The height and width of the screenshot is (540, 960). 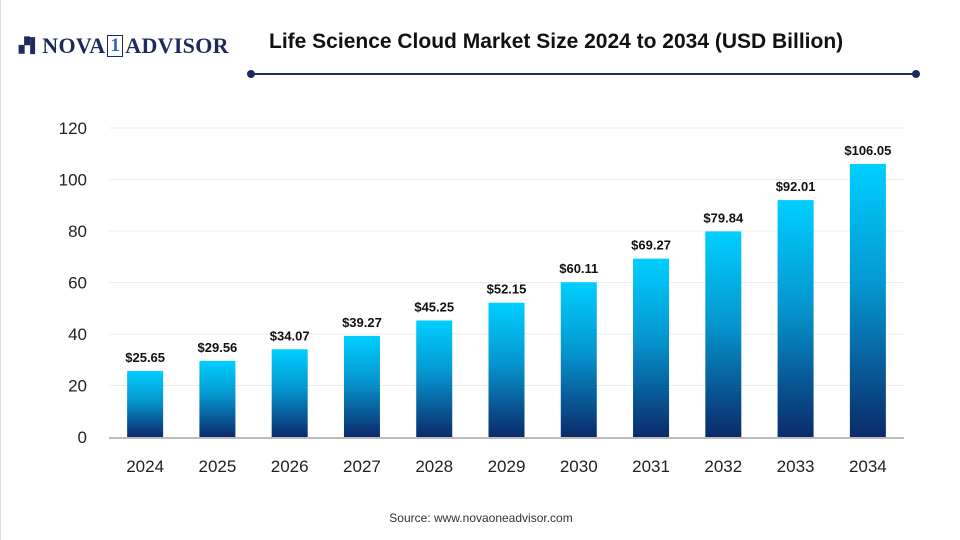 I want to click on y-tick-label: 0, so click(x=82, y=437).